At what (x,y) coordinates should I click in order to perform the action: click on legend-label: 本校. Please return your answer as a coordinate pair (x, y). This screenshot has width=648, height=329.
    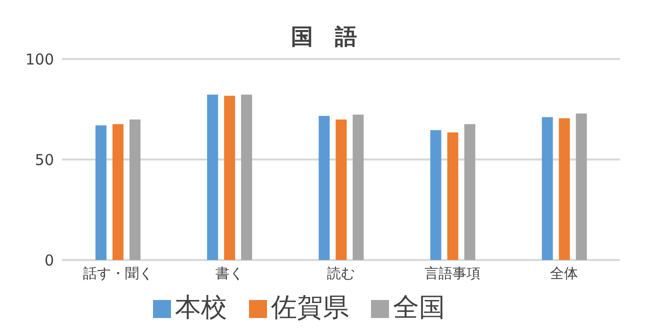
    Looking at the image, I should click on (201, 308).